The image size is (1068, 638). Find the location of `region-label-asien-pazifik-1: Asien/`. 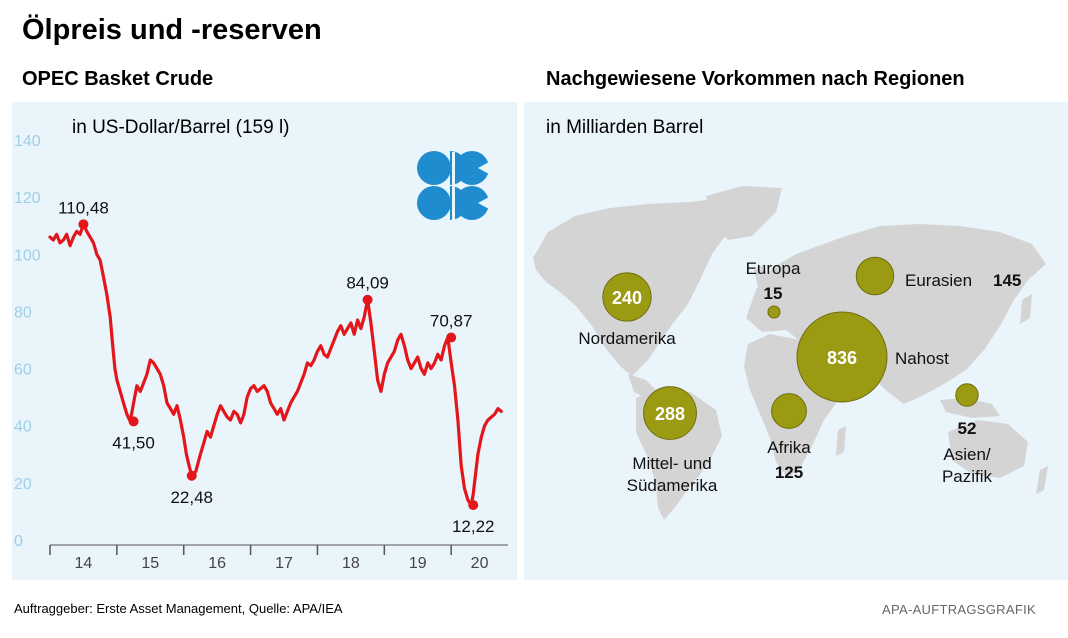

region-label-asien-pazifik-1: Asien/ is located at coordinates (967, 454).